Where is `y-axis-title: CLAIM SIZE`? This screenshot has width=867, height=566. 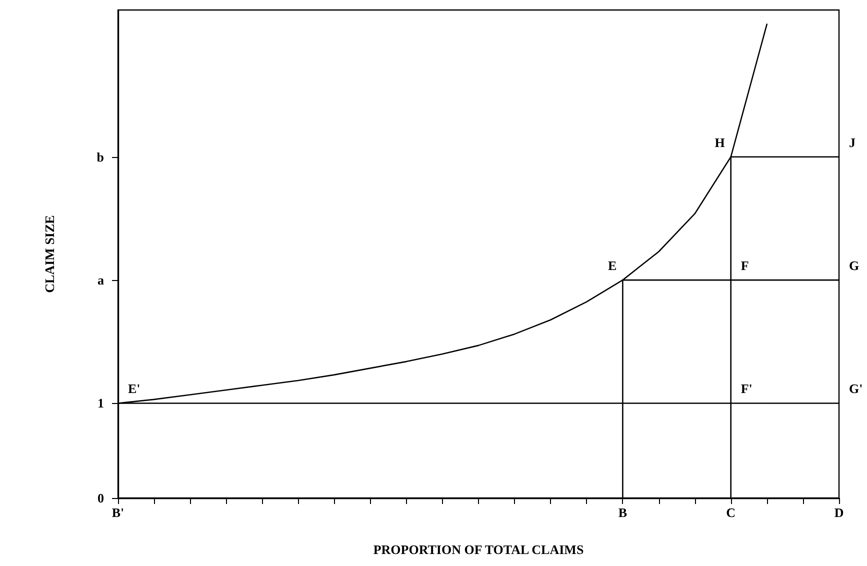 y-axis-title: CLAIM SIZE is located at coordinates (49, 254).